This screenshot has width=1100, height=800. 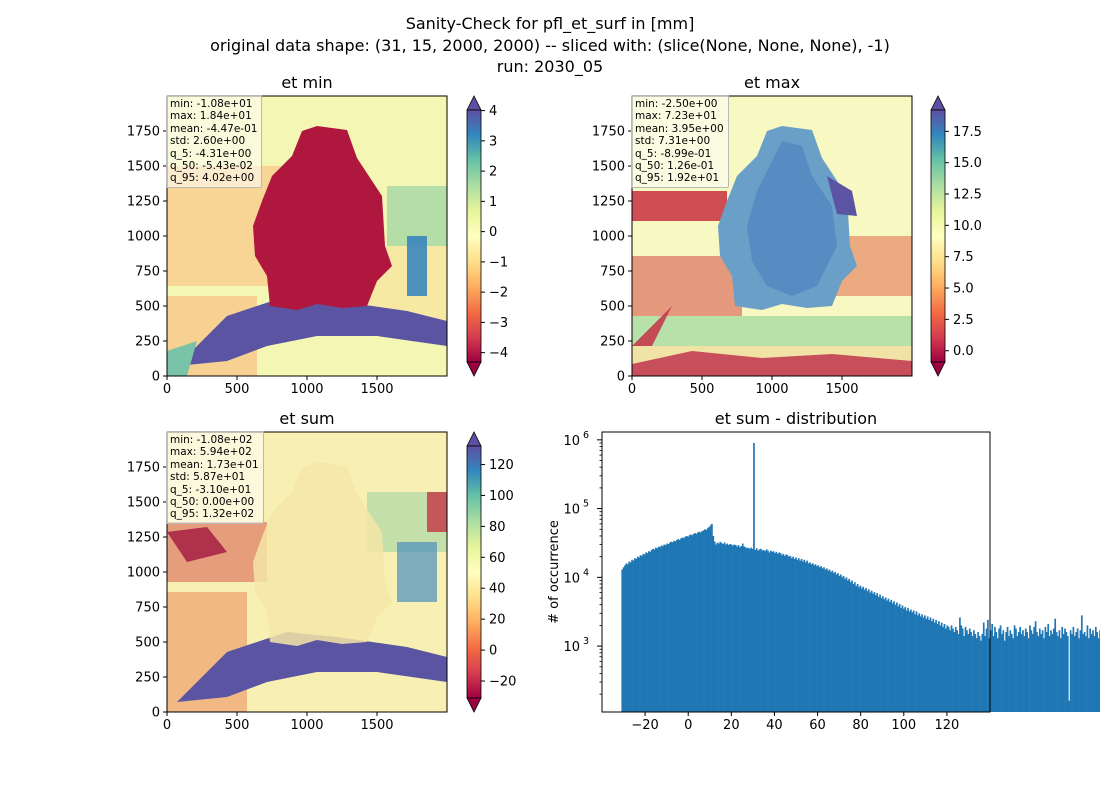 I want to click on colorbar-tick-label: 4, so click(x=493, y=111).